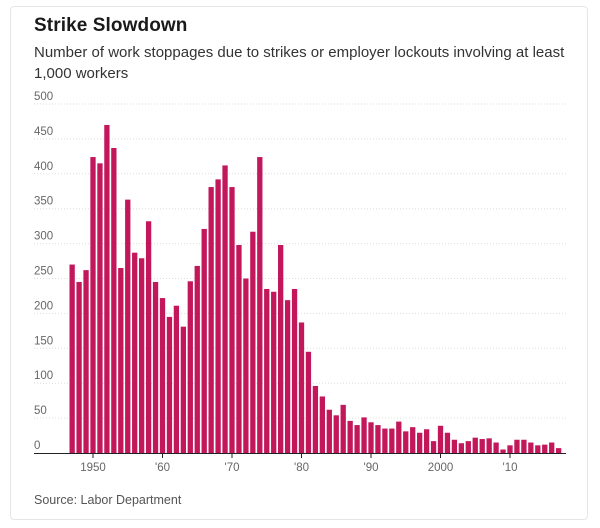 This screenshot has width=600, height=528. Describe the element at coordinates (559, 450) in the screenshot. I see `bar-2017` at that location.